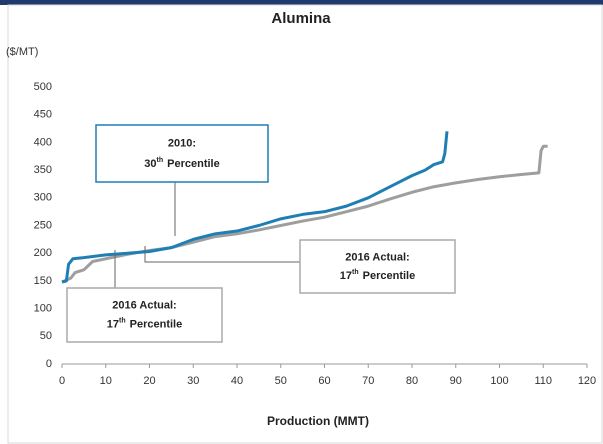 This screenshot has width=603, height=444. Describe the element at coordinates (22, 52) in the screenshot. I see `y-unit: ($/MT)` at that location.